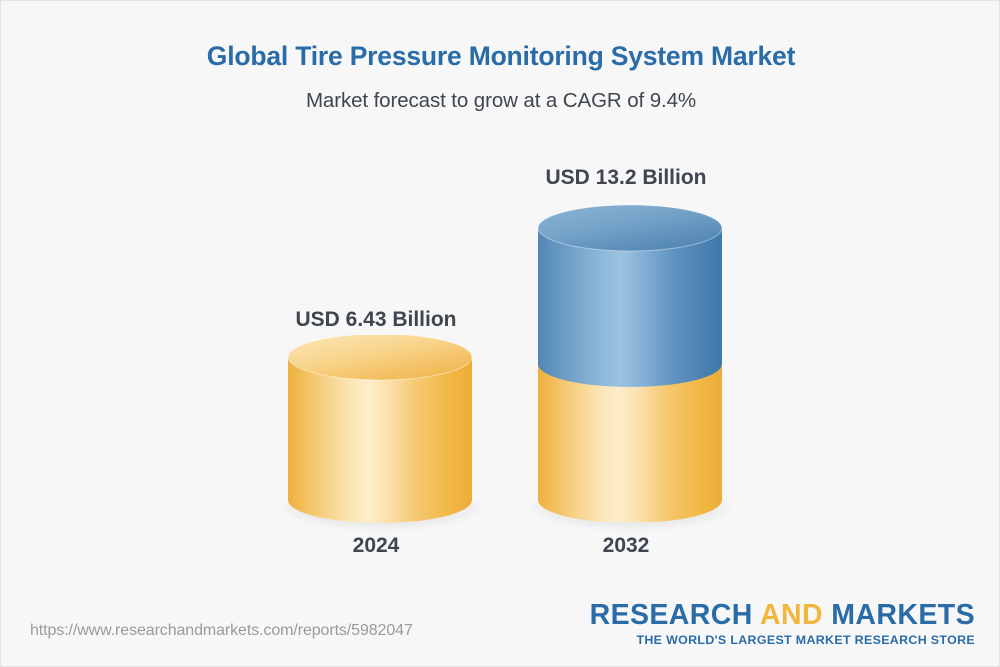 The height and width of the screenshot is (667, 1000). What do you see at coordinates (671, 615) in the screenshot?
I see `brand-word-research: RESEARCH` at bounding box center [671, 615].